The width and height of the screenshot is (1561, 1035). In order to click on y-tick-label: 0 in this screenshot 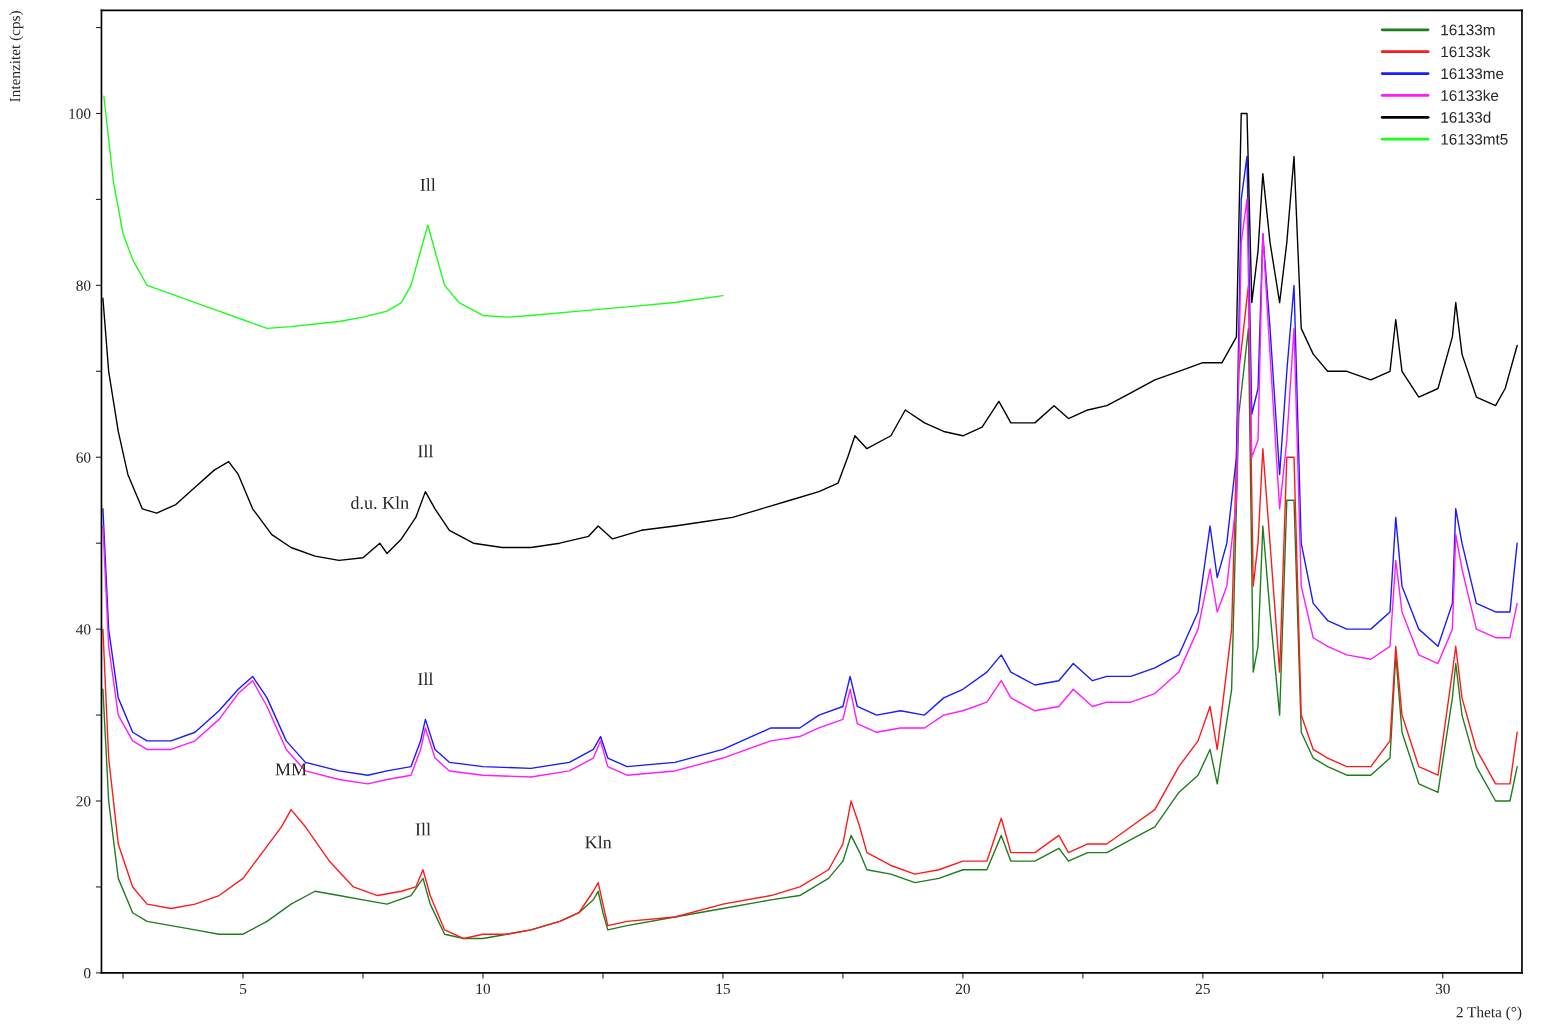, I will do `click(87, 973)`.